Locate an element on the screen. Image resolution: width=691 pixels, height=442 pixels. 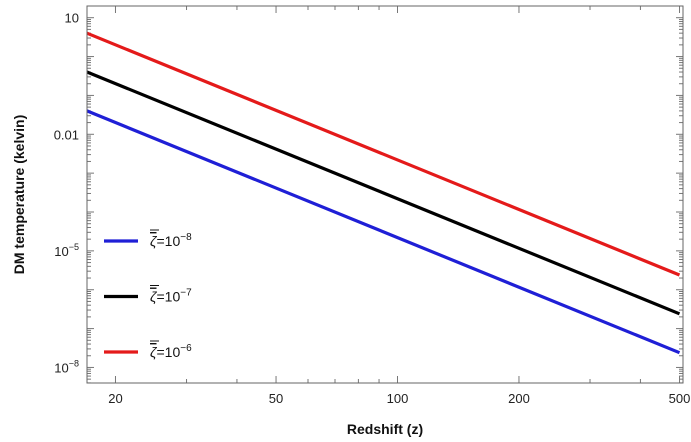
legend-label: ζ=10−7 is located at coordinates (171, 296).